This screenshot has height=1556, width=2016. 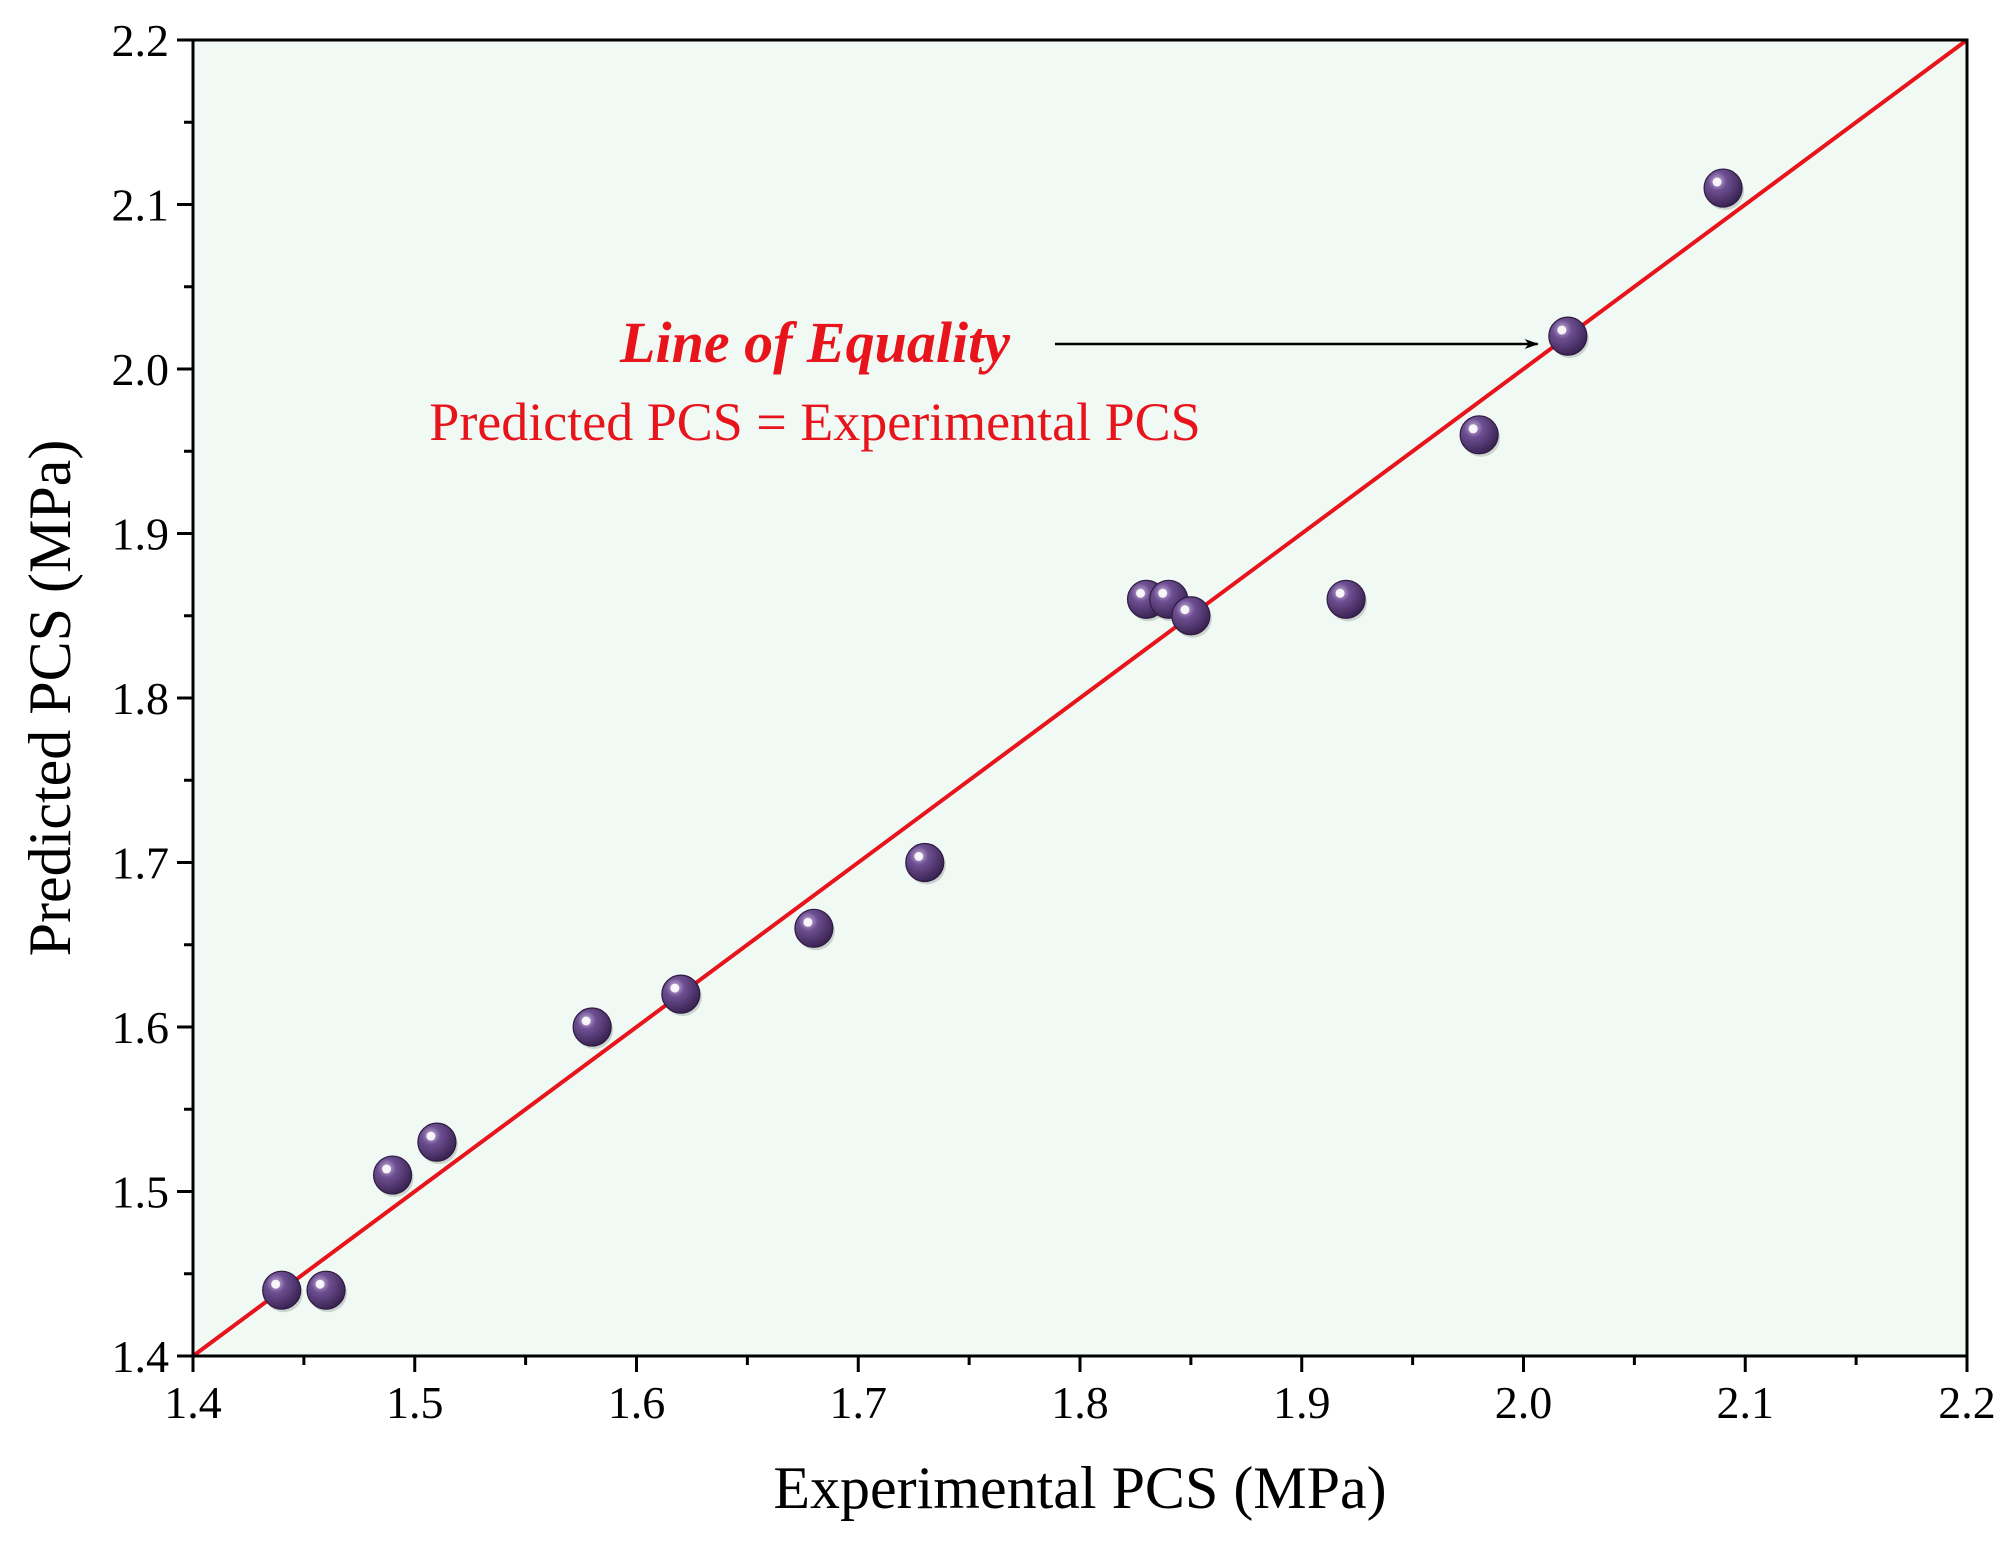 What do you see at coordinates (814, 422) in the screenshot?
I see `annotation-subtitle: Predicted PCS = Experimental PCS` at bounding box center [814, 422].